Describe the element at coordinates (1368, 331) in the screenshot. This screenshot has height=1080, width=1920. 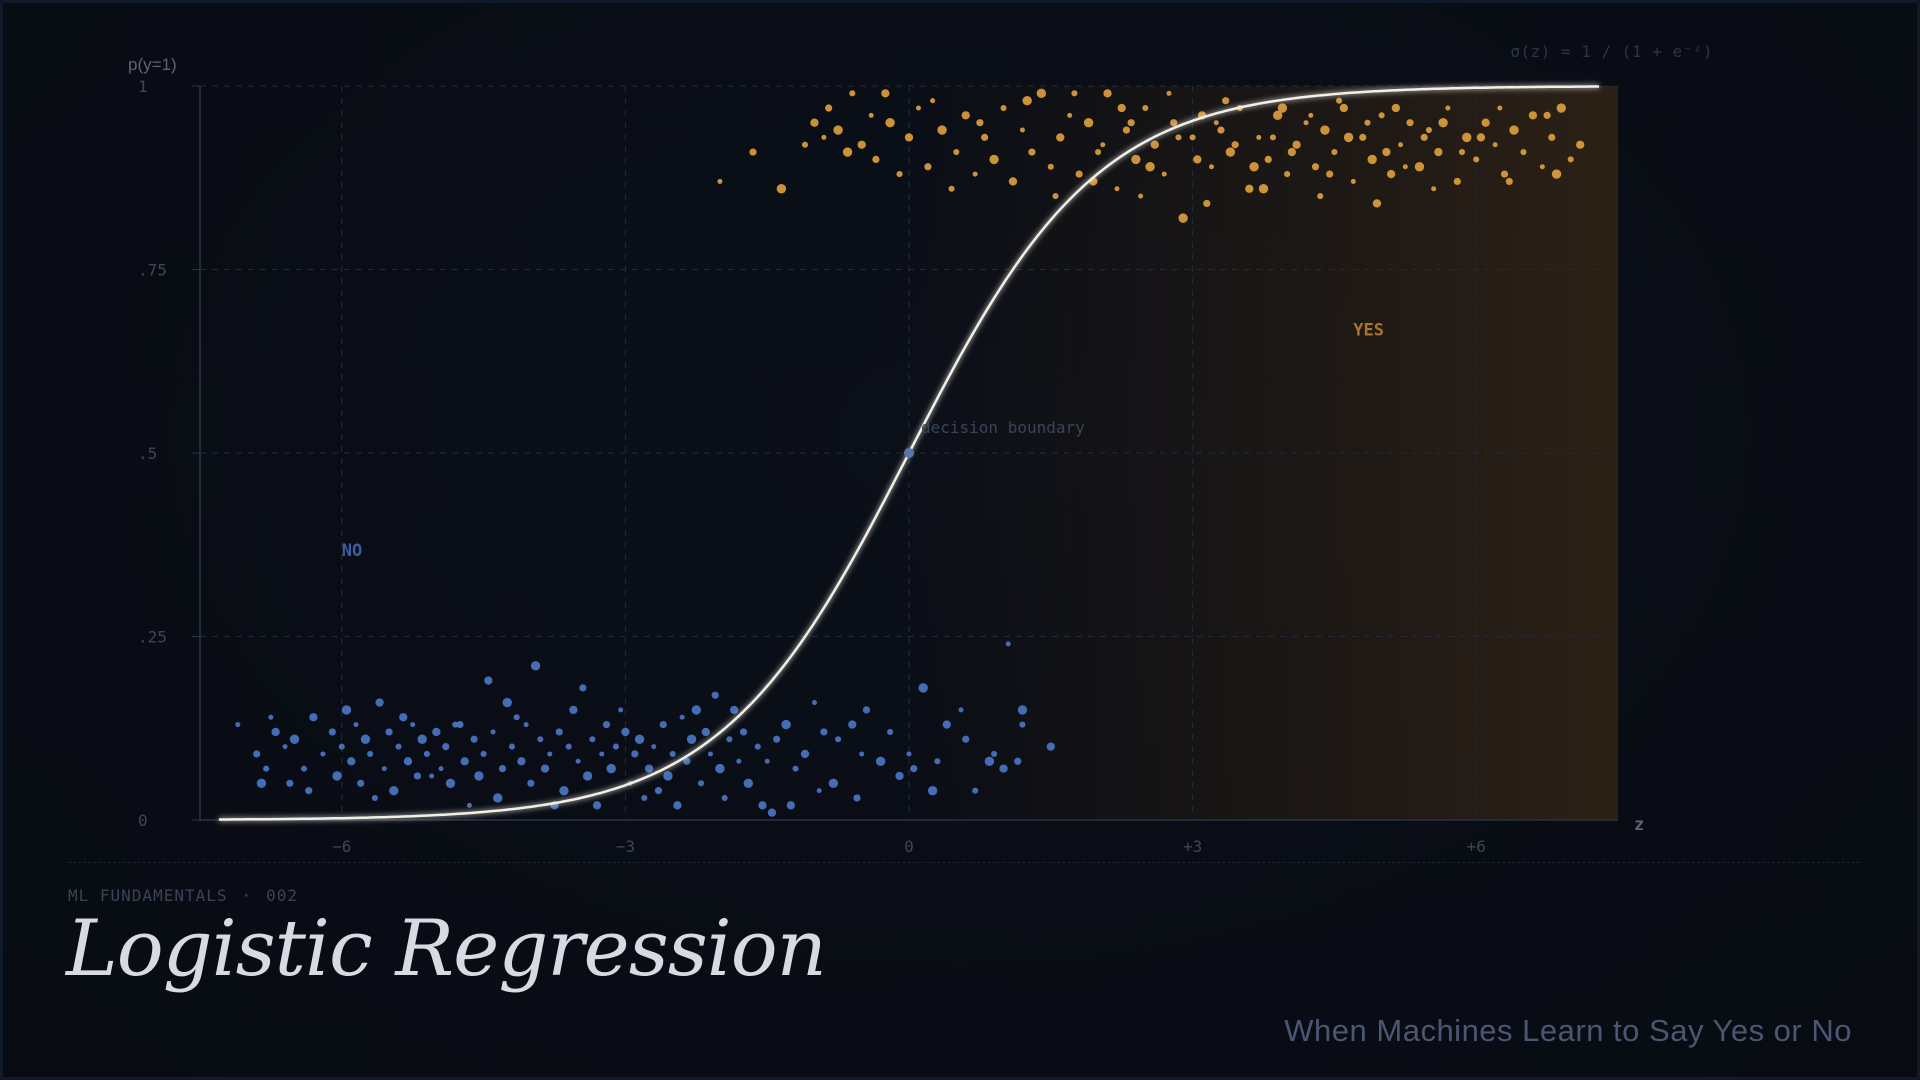
I see `region-label-yes: YES` at that location.